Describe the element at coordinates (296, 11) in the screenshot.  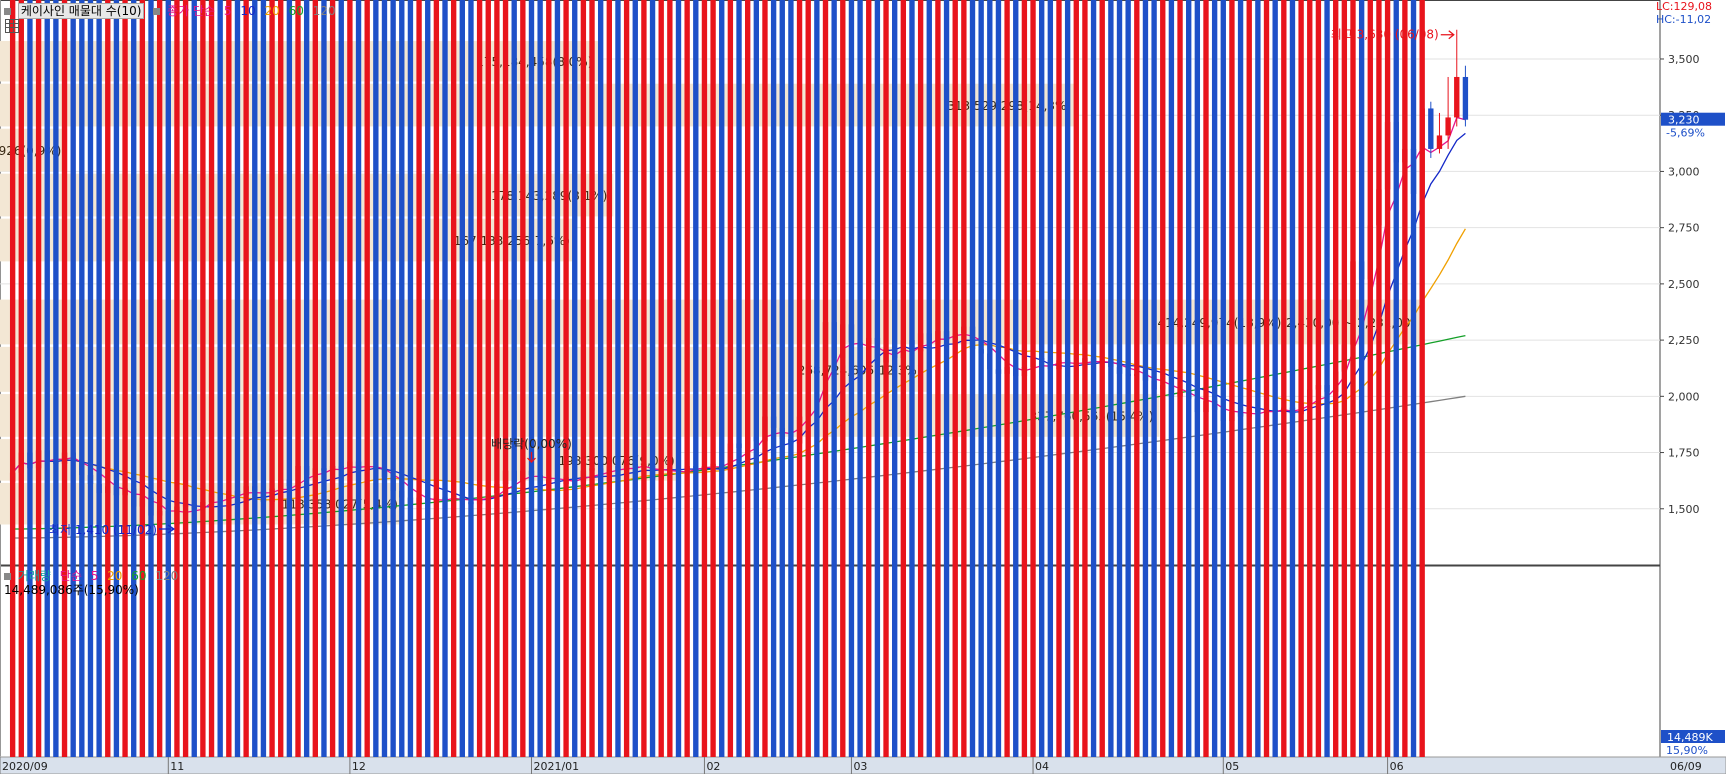
I see `ma60-period: 60` at that location.